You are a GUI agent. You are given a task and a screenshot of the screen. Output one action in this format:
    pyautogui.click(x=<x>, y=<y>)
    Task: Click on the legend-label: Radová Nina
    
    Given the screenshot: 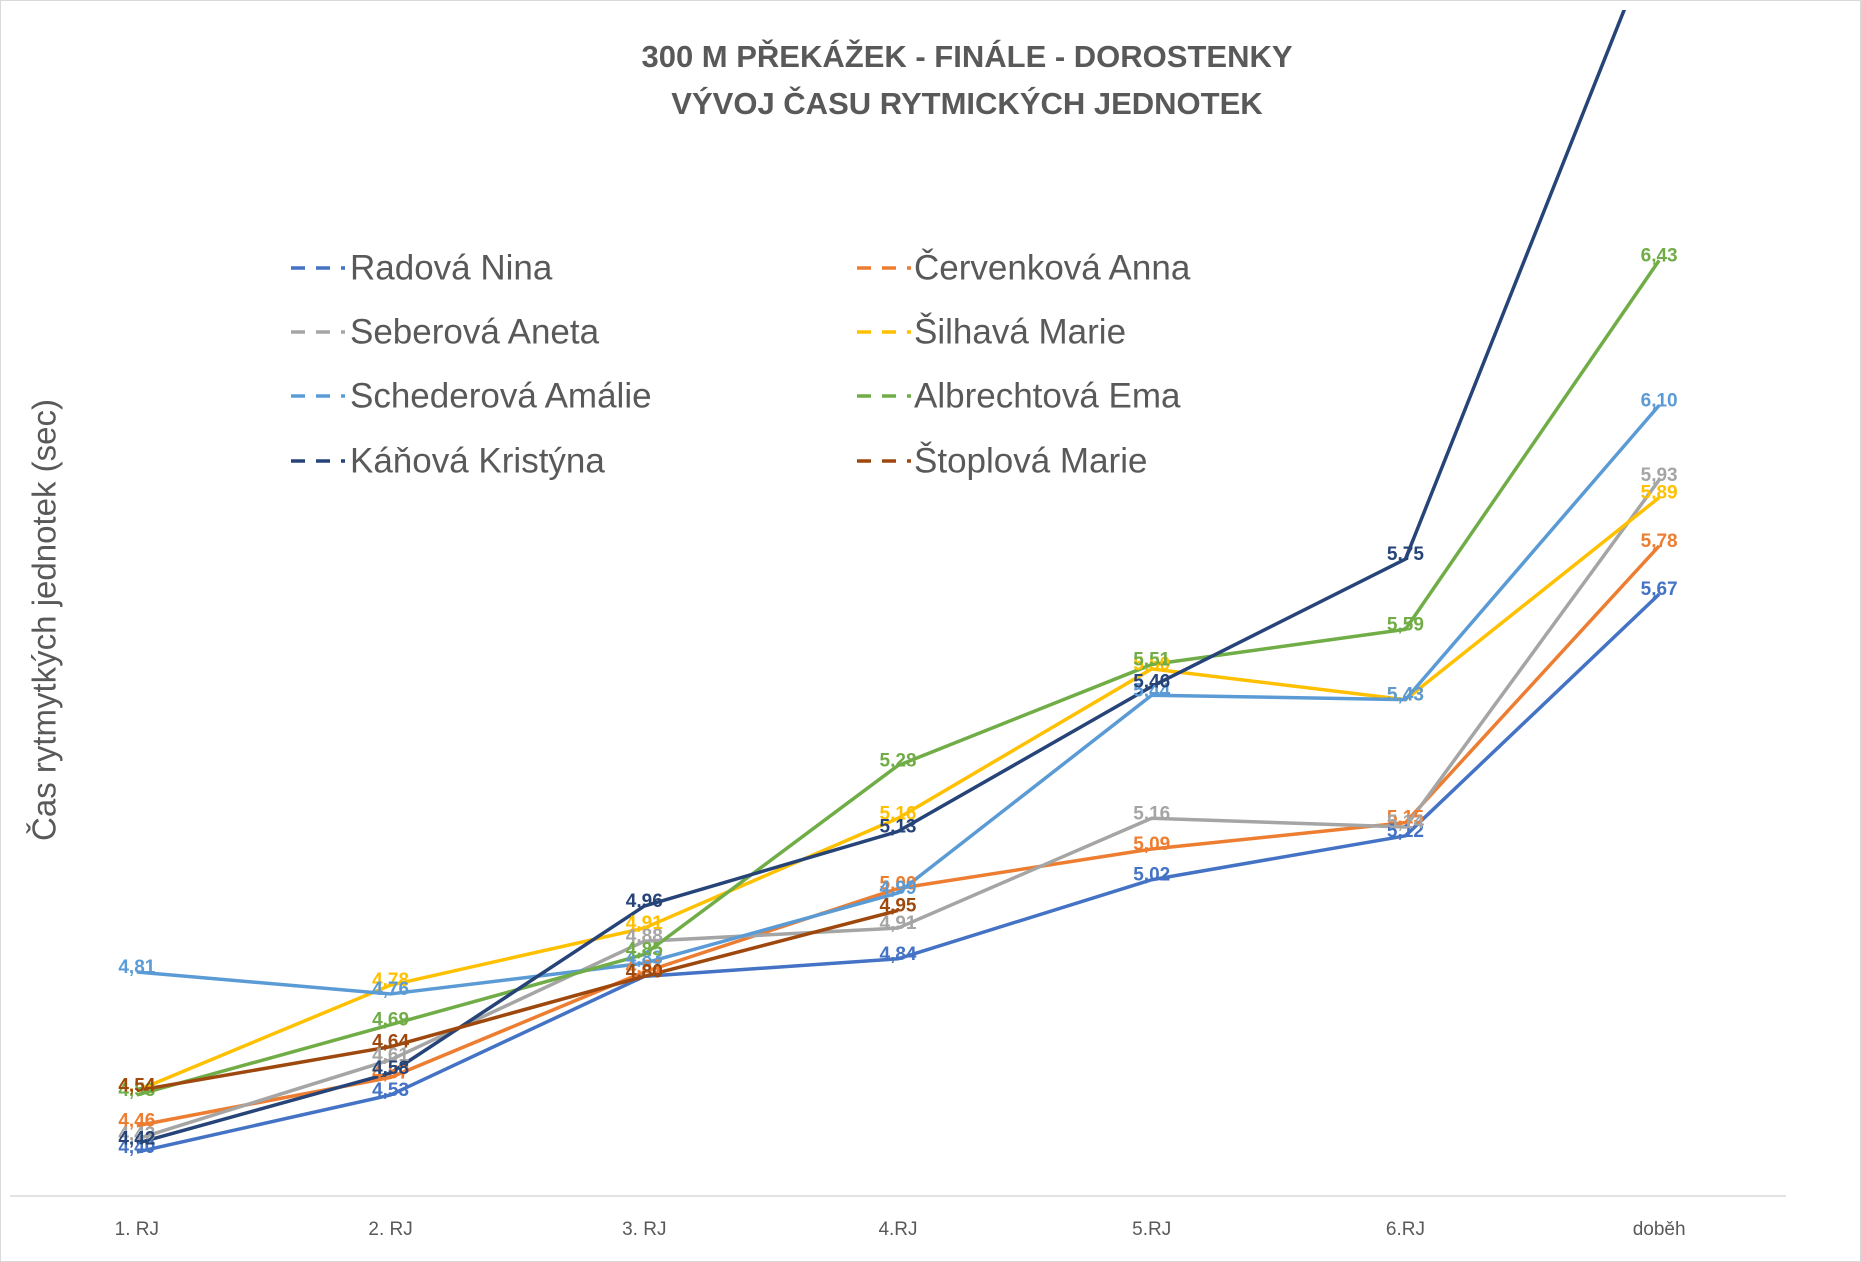 What is the action you would take?
    pyautogui.click(x=451, y=267)
    